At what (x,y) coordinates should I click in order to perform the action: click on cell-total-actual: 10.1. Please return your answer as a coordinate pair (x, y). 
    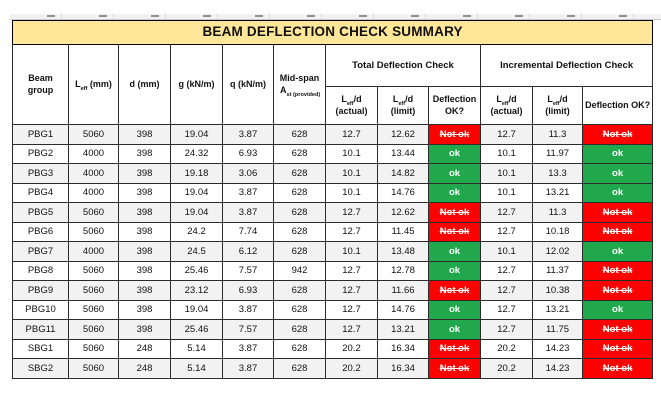
    Looking at the image, I should click on (351, 251).